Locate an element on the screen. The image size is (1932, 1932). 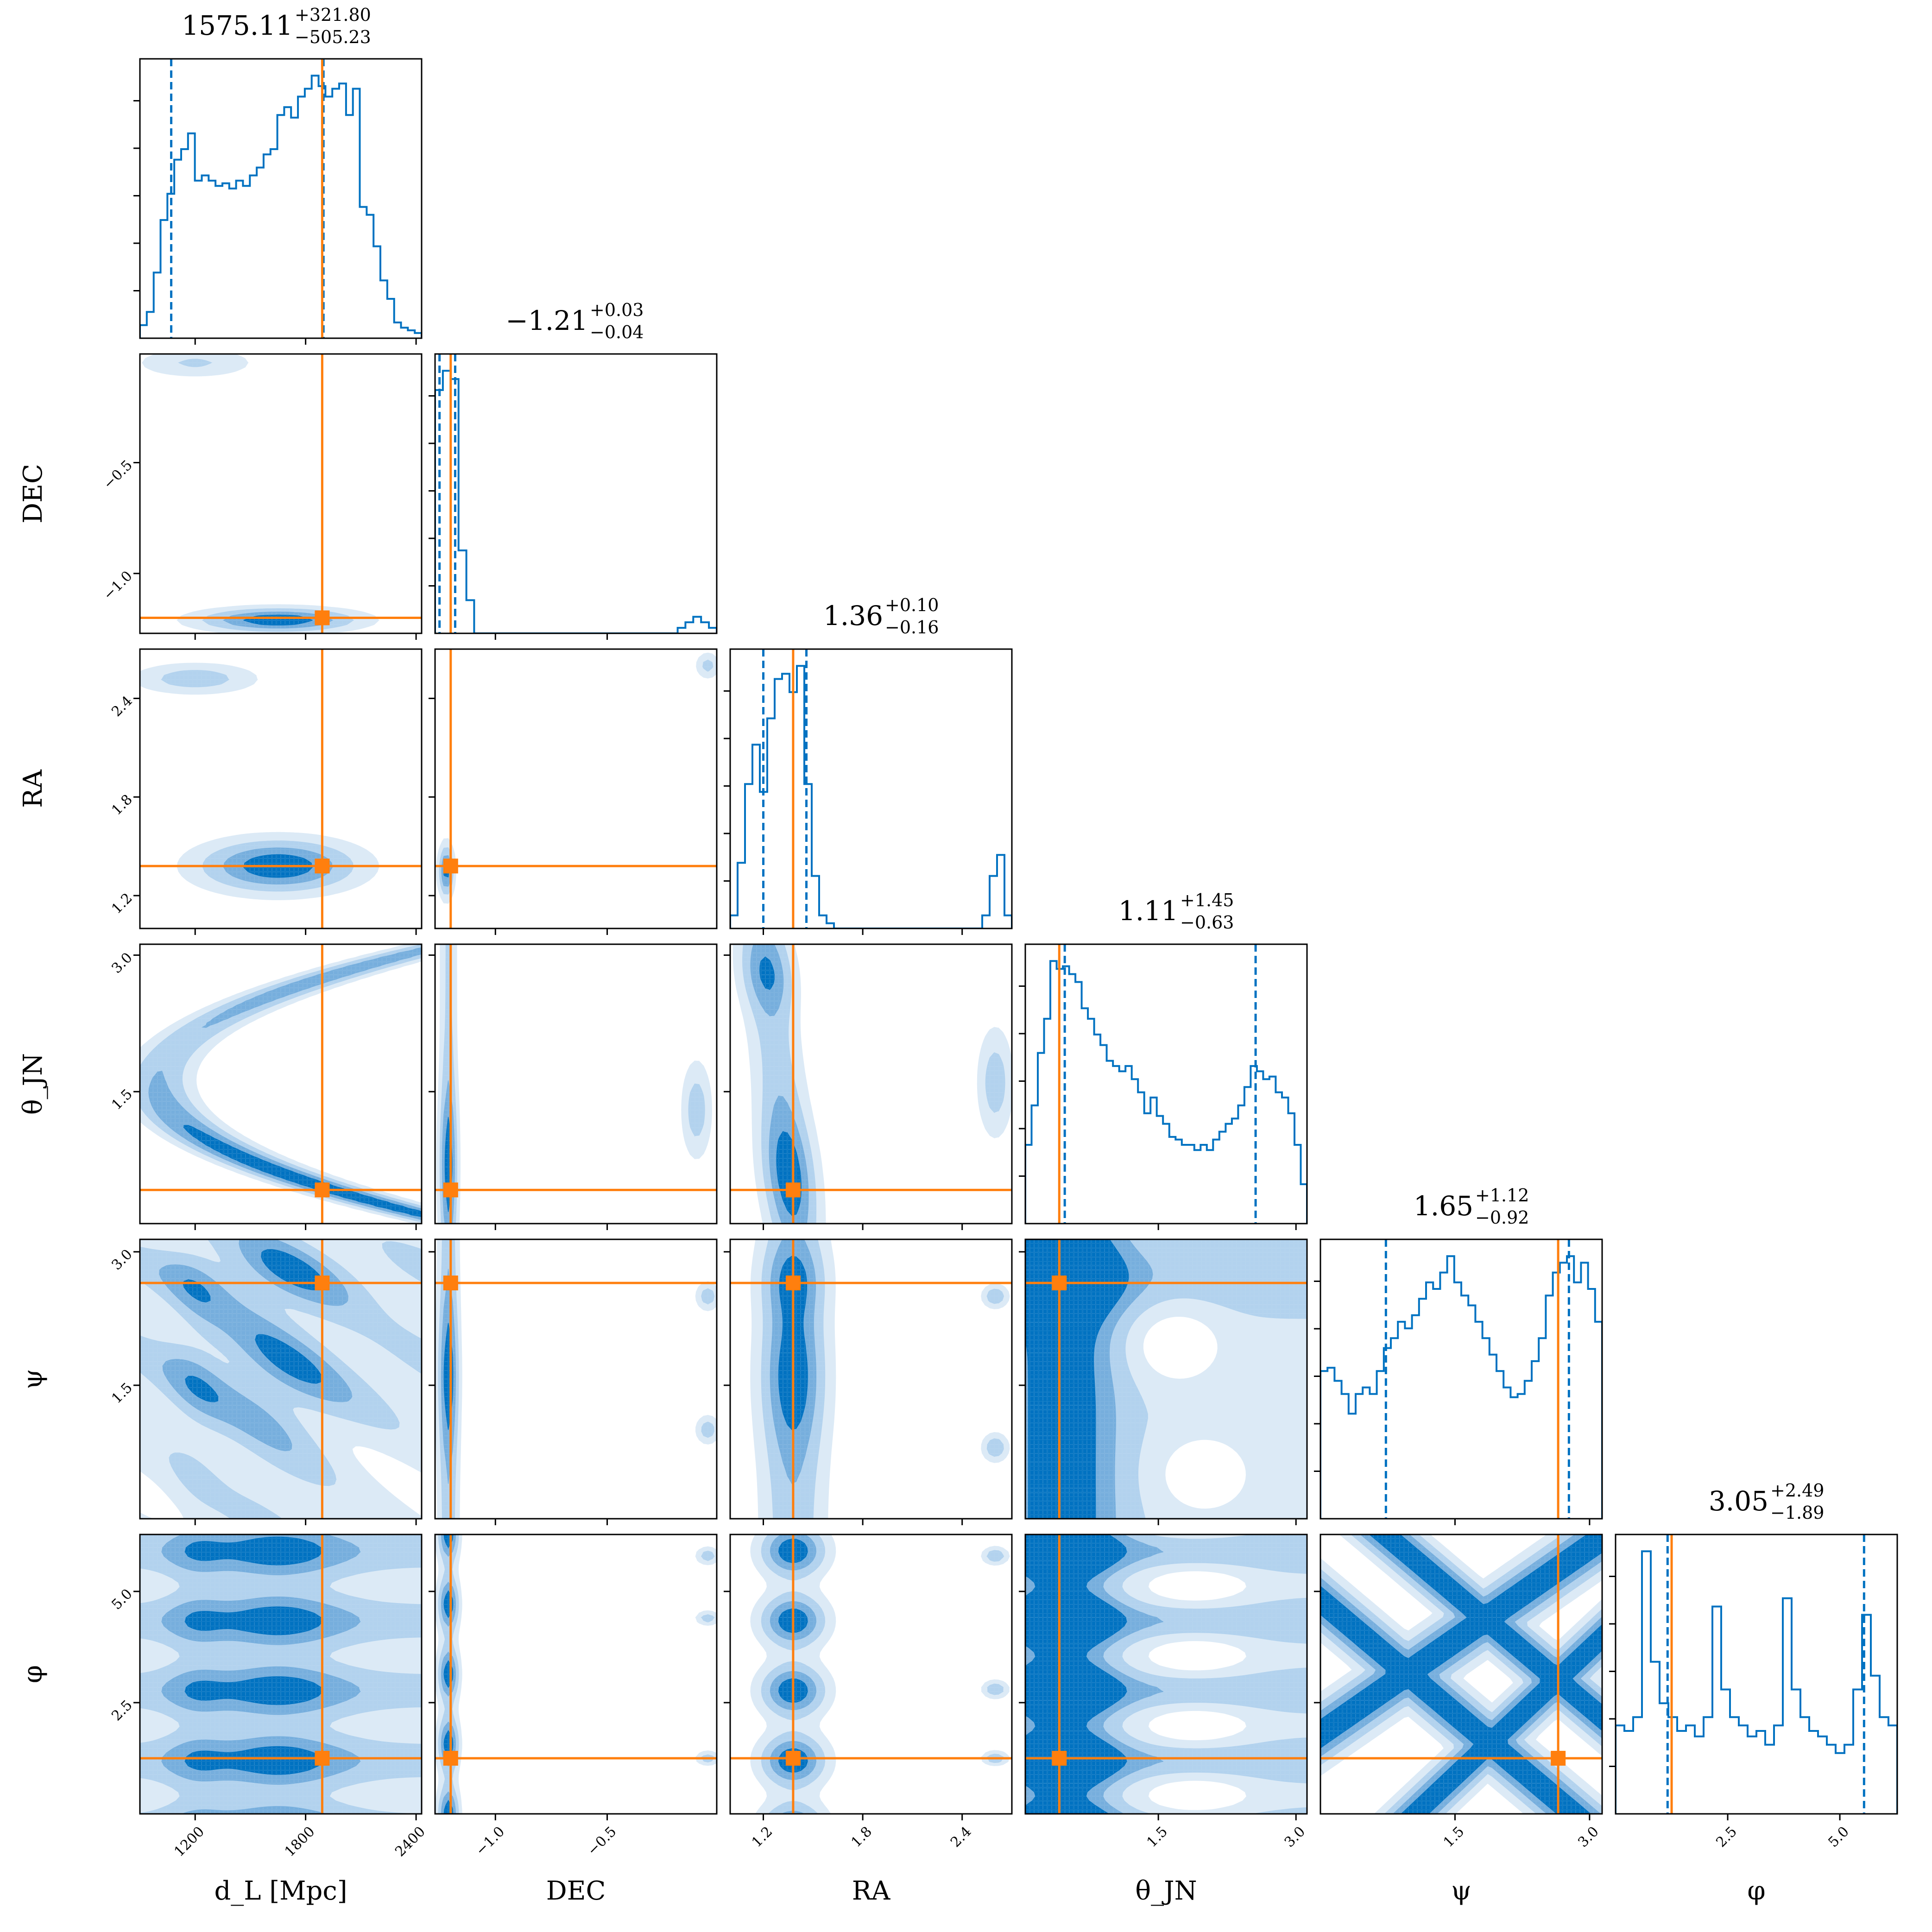
title-median-theta: 1.11 is located at coordinates (1148, 911).